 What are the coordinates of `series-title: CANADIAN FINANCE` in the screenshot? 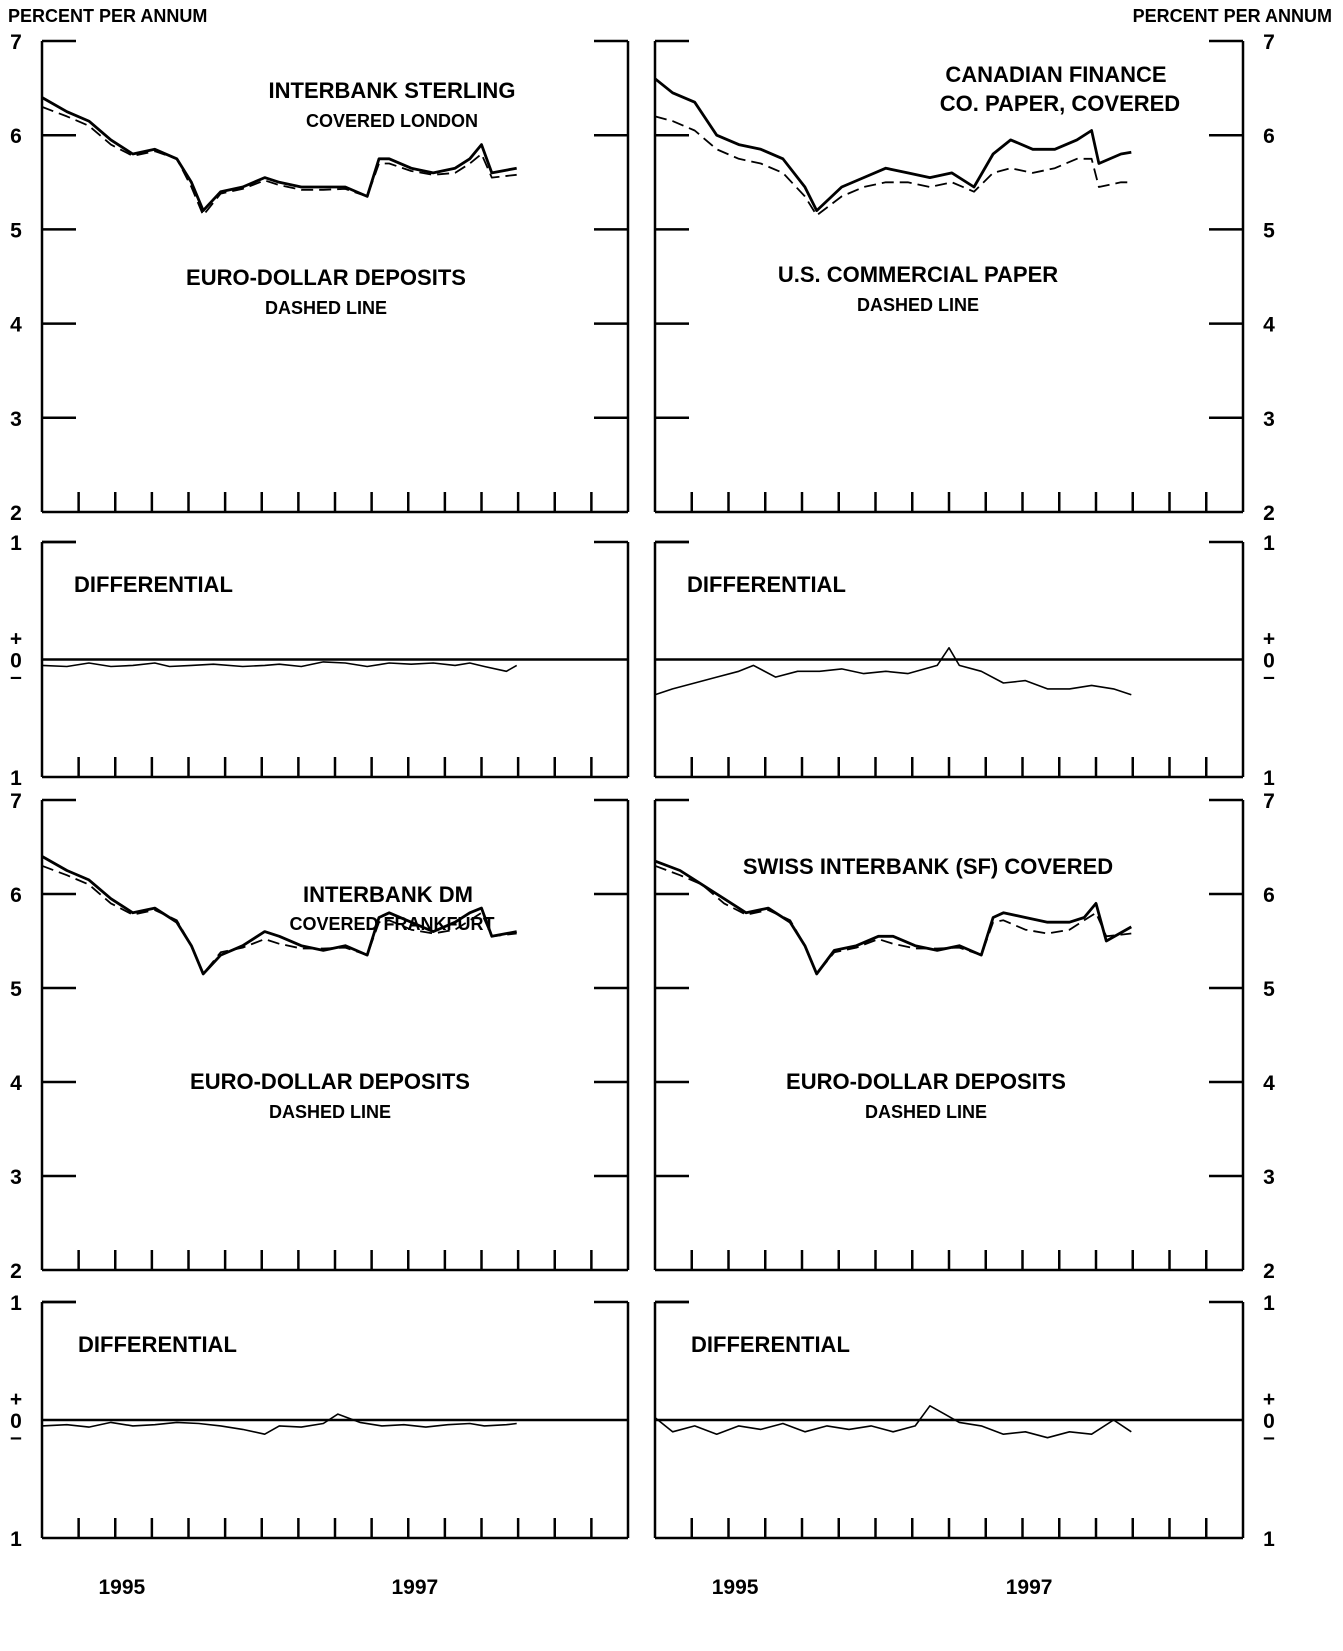 It's located at (1055, 74).